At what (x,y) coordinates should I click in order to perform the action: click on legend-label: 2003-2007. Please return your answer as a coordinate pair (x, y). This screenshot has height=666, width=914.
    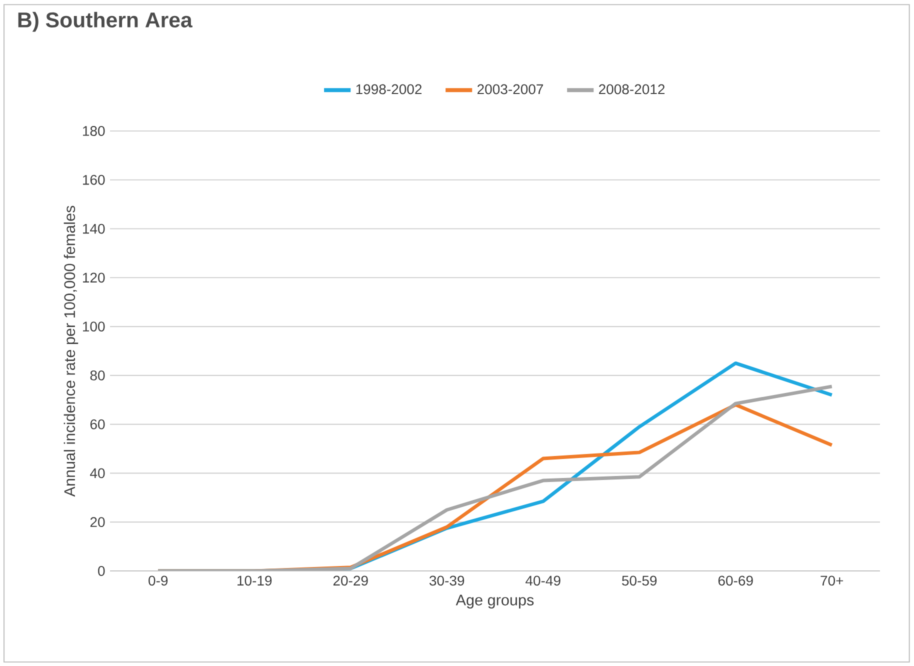
    Looking at the image, I should click on (511, 89).